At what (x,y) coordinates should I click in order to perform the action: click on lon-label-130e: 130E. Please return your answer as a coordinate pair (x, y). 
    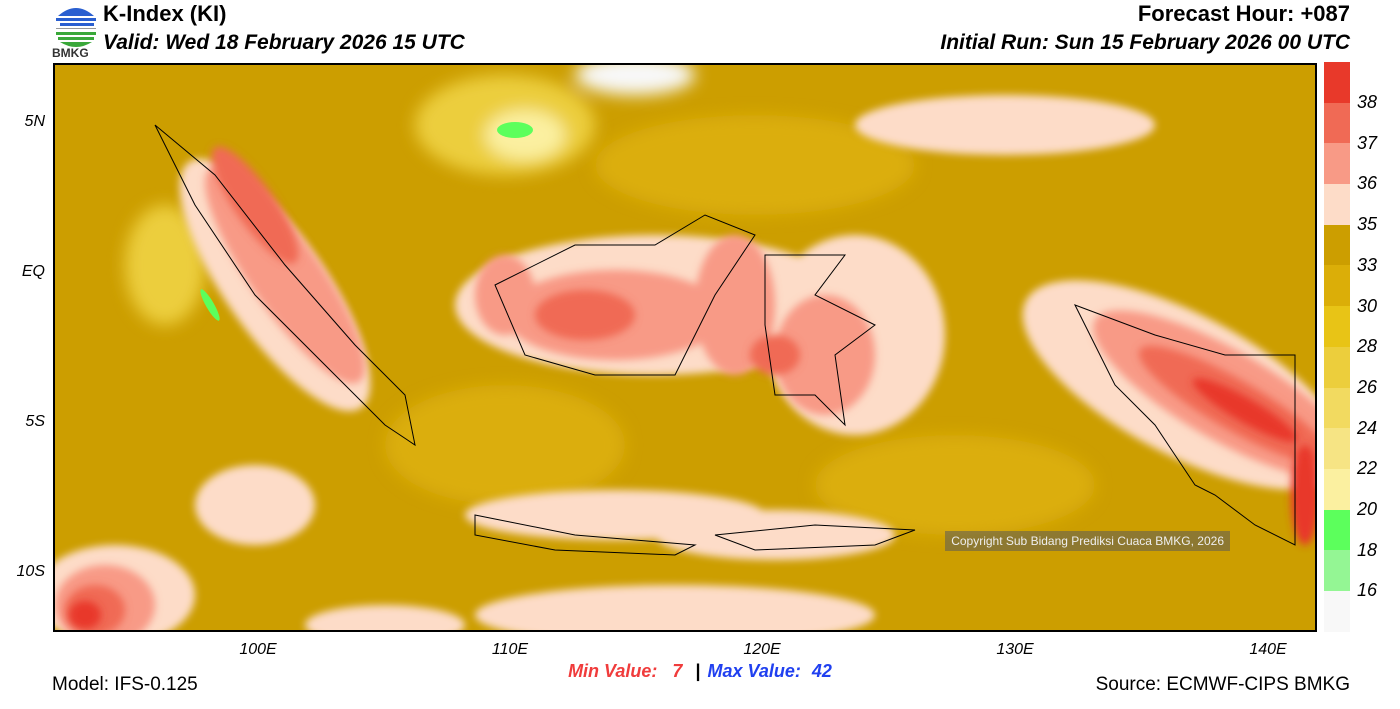
    Looking at the image, I should click on (1015, 649).